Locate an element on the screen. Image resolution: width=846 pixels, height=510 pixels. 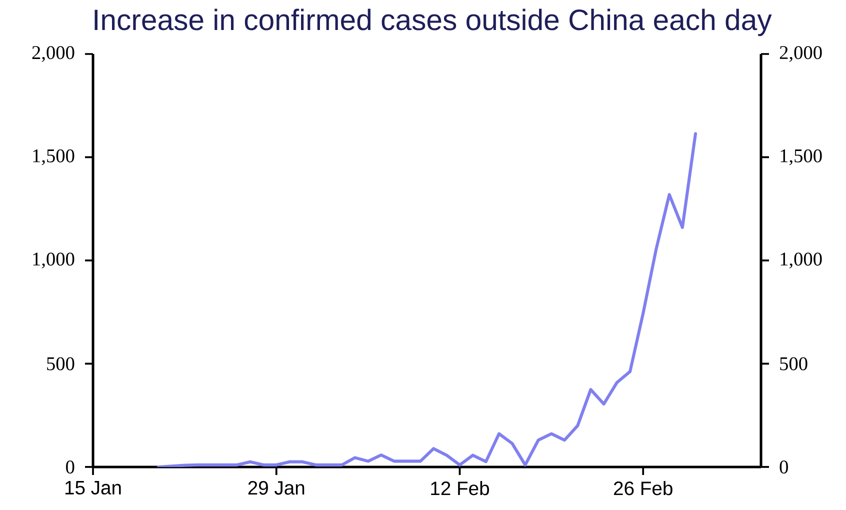
x-tick-label: 15 Jan is located at coordinates (93, 488).